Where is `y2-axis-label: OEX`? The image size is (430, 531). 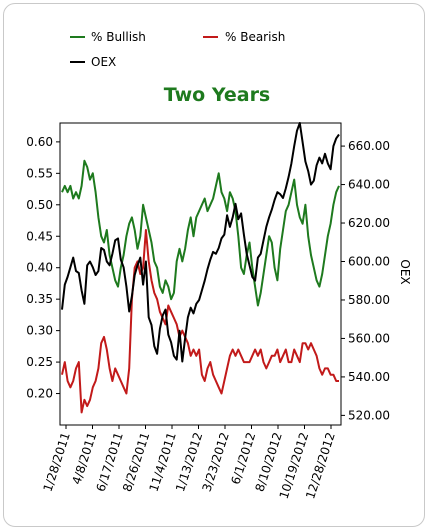
y2-axis-label: OEX is located at coordinates (405, 271).